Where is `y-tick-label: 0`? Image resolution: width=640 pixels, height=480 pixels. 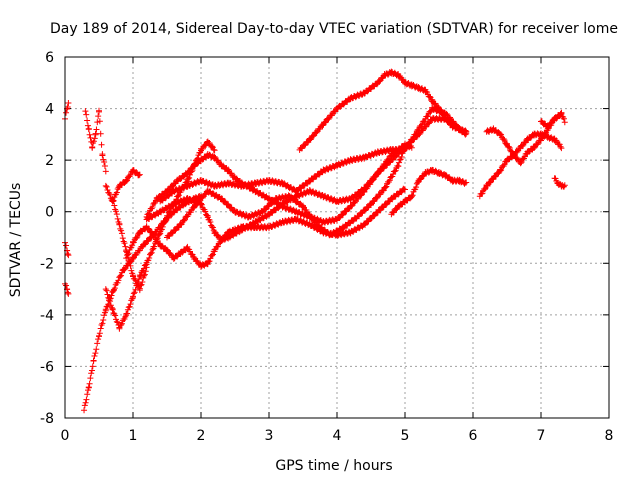 y-tick-label: 0 is located at coordinates (49, 213).